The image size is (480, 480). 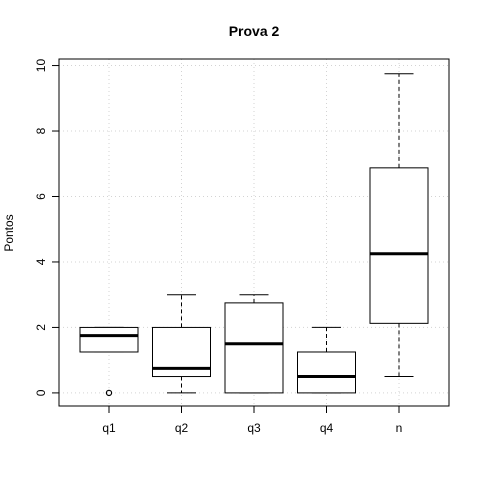 I want to click on y-tick-label: 4, so click(x=41, y=261).